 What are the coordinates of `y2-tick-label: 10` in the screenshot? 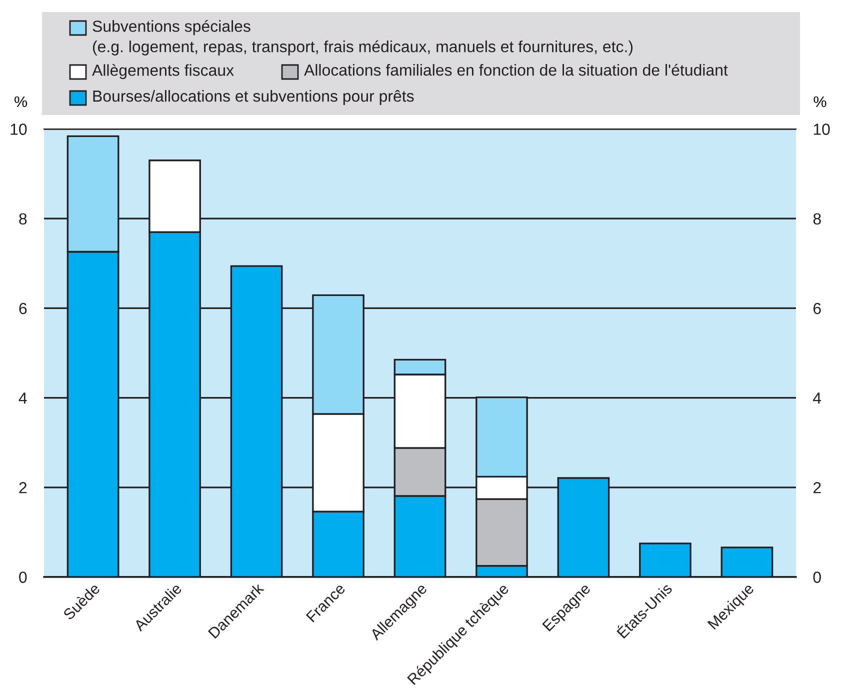 It's located at (822, 129).